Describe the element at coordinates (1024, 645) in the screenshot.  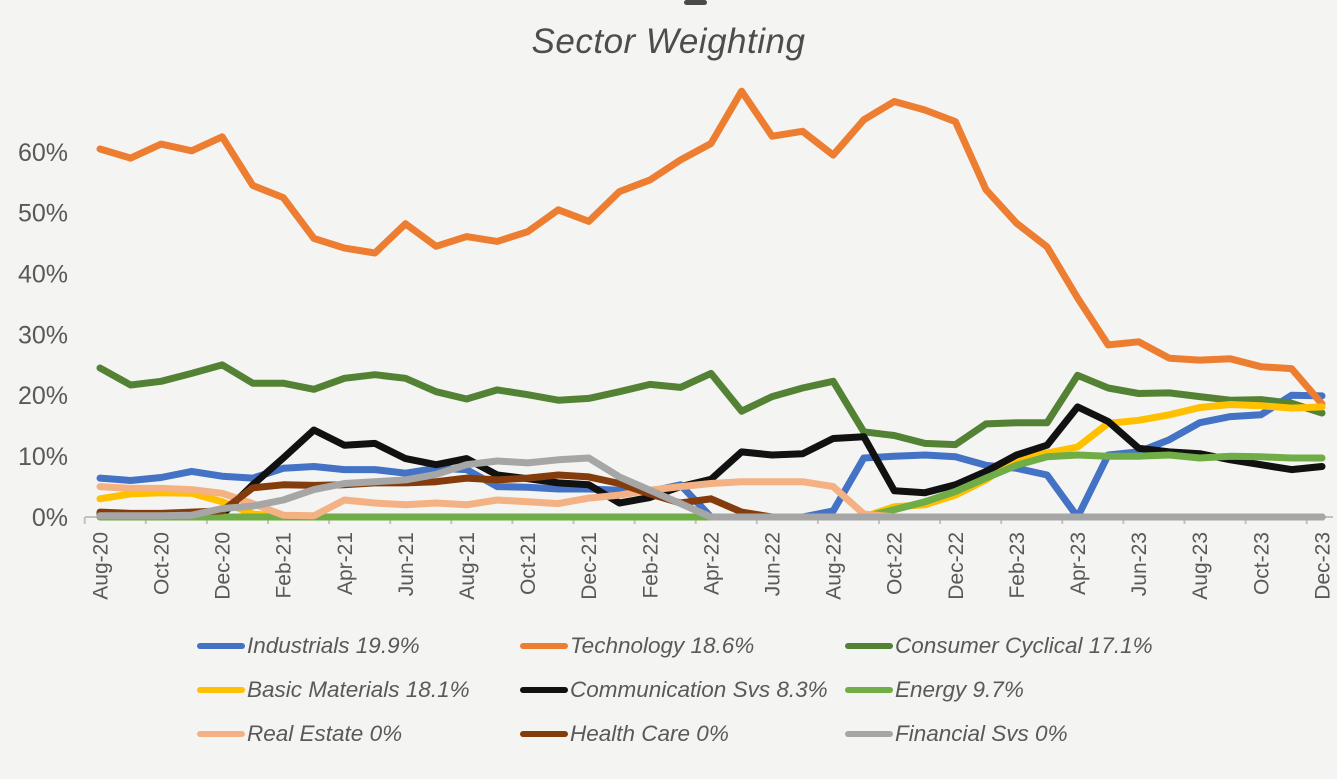
I see `legend-label: Consumer Cyclical 17.1%` at that location.